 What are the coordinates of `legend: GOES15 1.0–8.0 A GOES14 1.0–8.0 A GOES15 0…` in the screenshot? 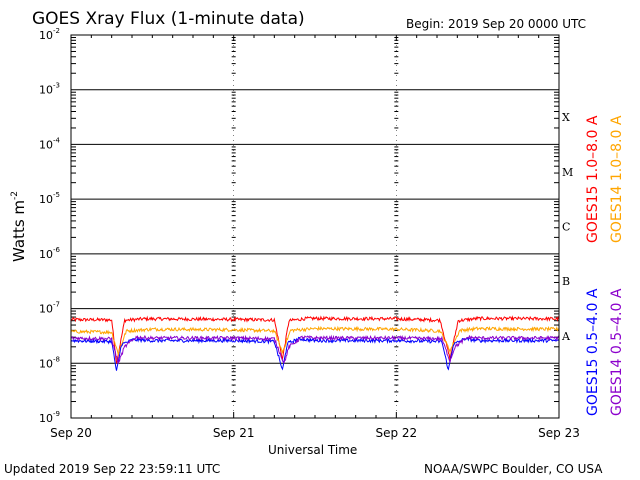 It's located at (605, 265).